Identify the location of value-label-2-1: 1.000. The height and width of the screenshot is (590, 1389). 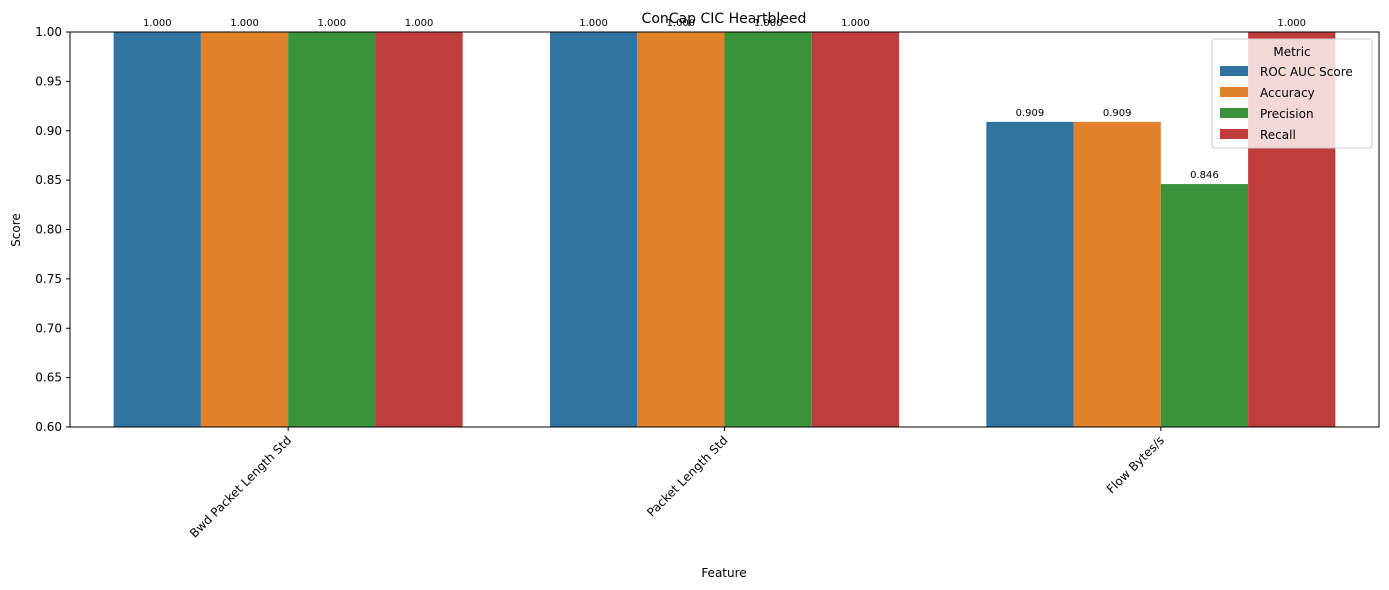
(768, 23).